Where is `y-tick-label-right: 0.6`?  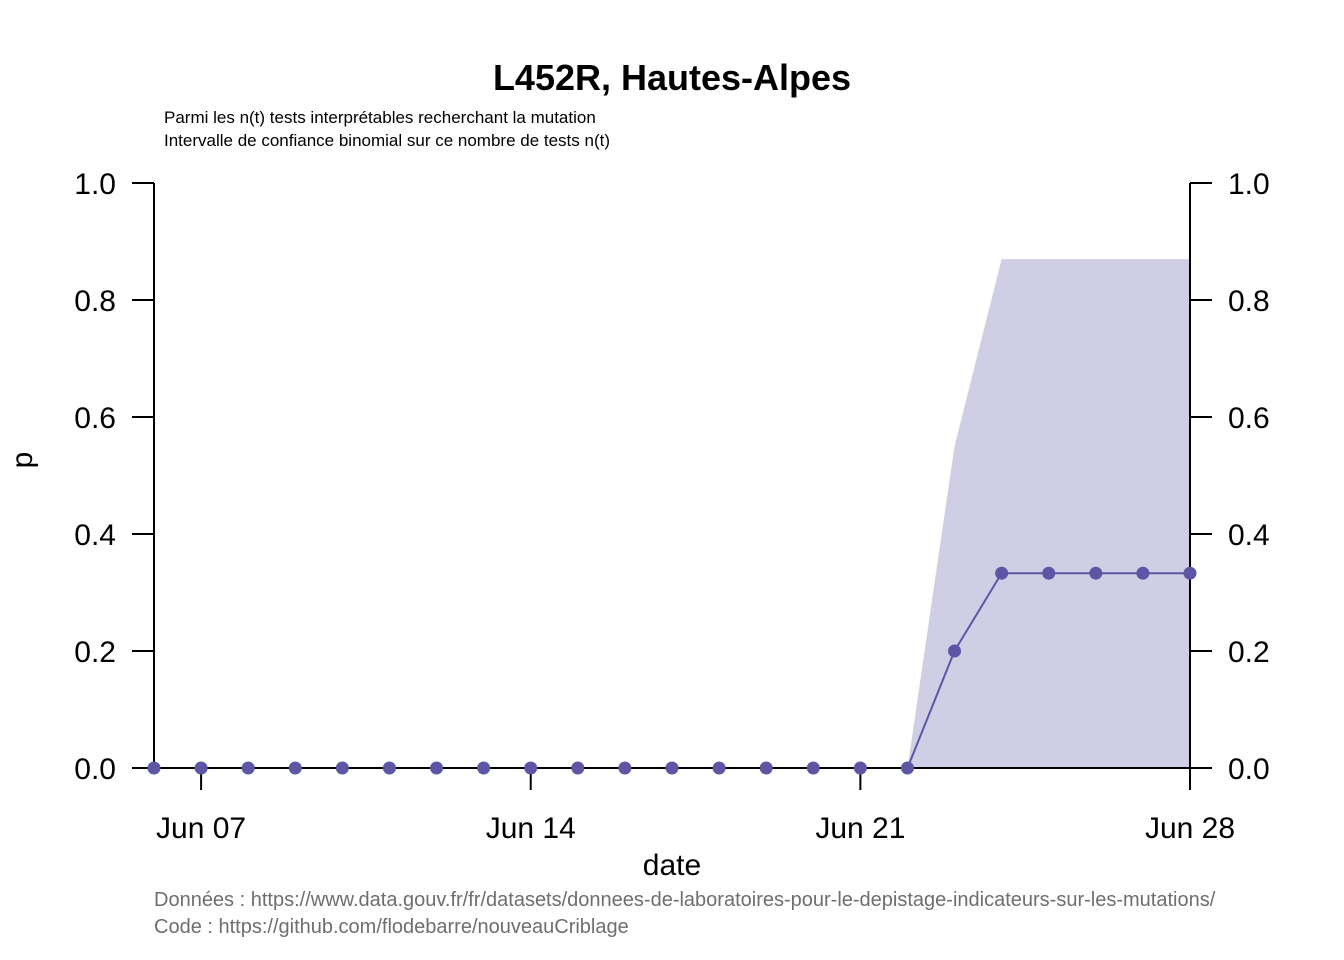
y-tick-label-right: 0.6 is located at coordinates (1249, 418).